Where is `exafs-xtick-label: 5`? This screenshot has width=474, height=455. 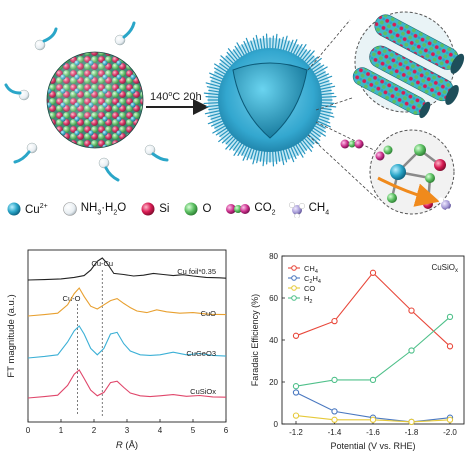
exafs-xtick-label: 5 is located at coordinates (193, 430).